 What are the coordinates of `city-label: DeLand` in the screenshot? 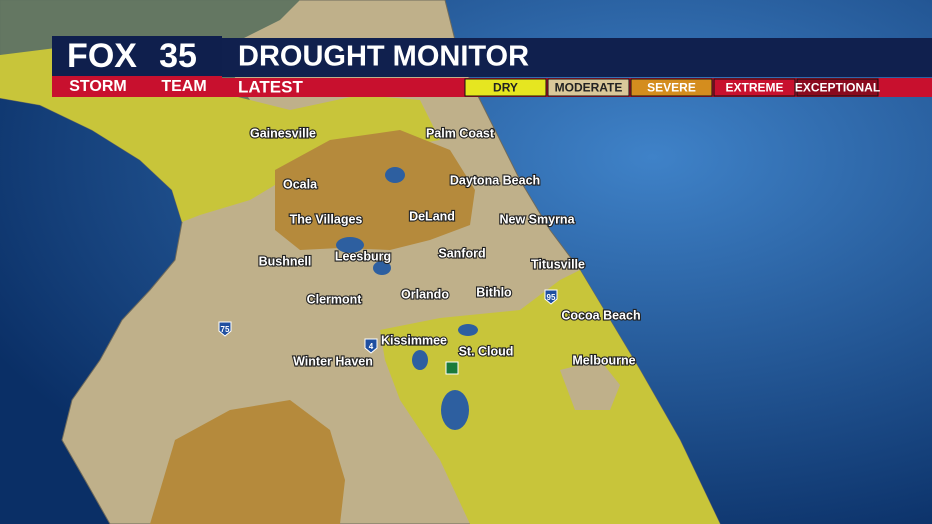 It's located at (432, 216).